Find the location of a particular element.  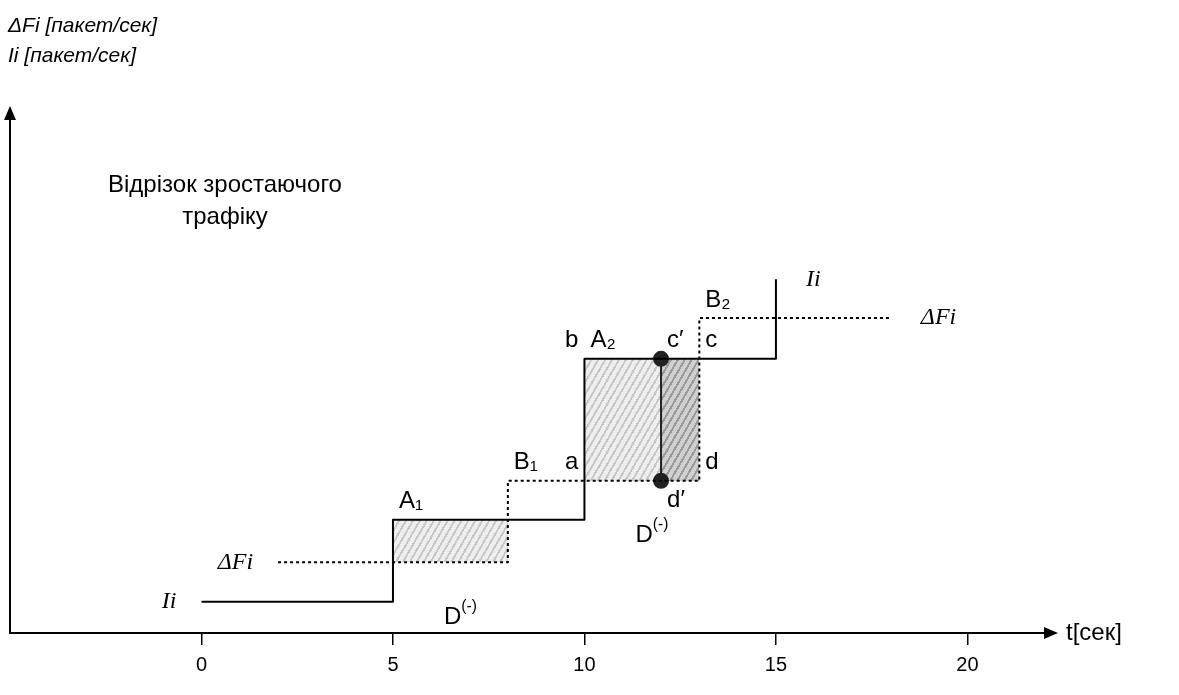

text: Ii is located at coordinates (813, 277).